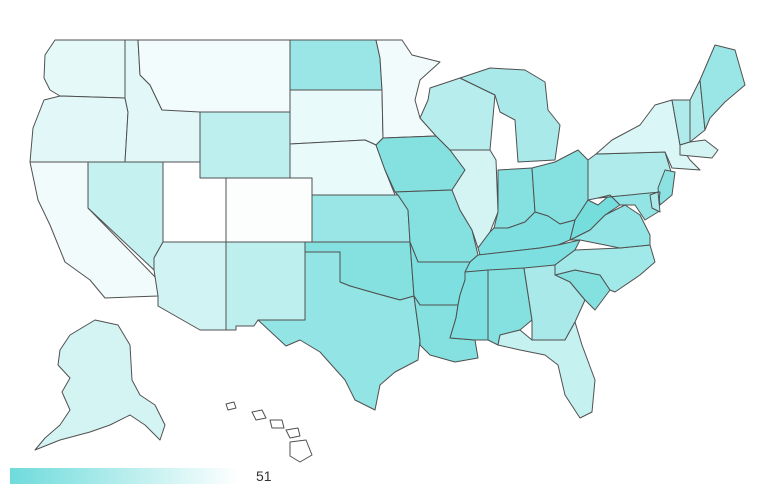 The height and width of the screenshot is (498, 780). I want to click on state-ak, so click(100, 385).